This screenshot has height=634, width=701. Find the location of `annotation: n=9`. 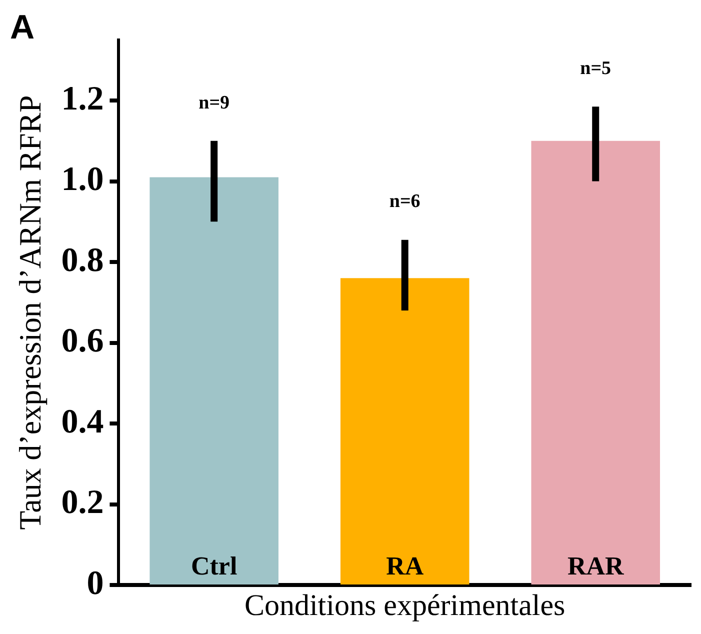

annotation: n=9 is located at coordinates (214, 103).